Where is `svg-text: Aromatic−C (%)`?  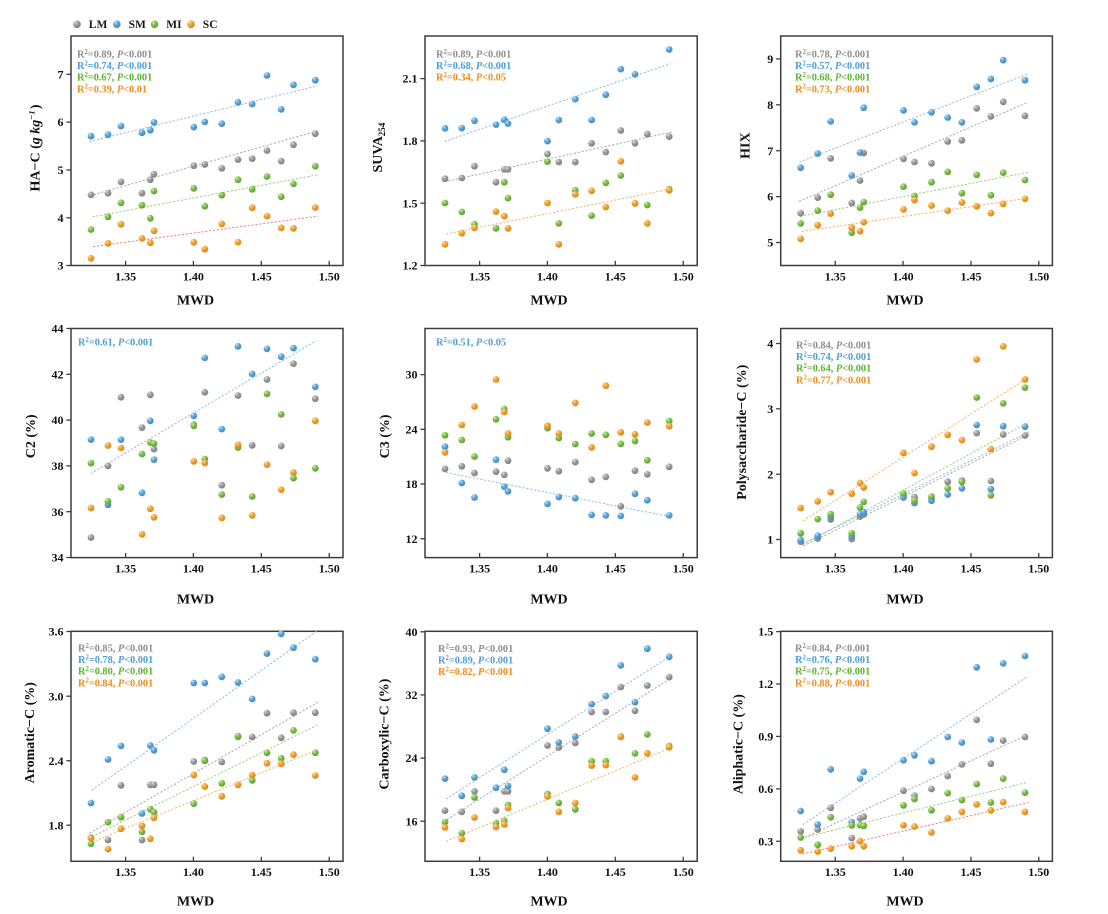 svg-text: Aromatic−C (%) is located at coordinates (30, 733).